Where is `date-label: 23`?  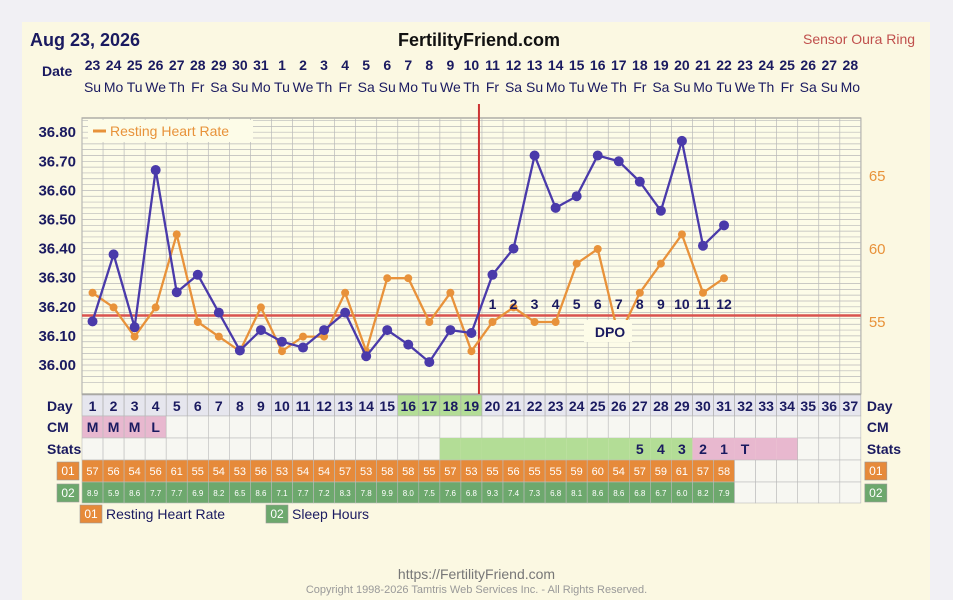 date-label: 23 is located at coordinates (745, 65).